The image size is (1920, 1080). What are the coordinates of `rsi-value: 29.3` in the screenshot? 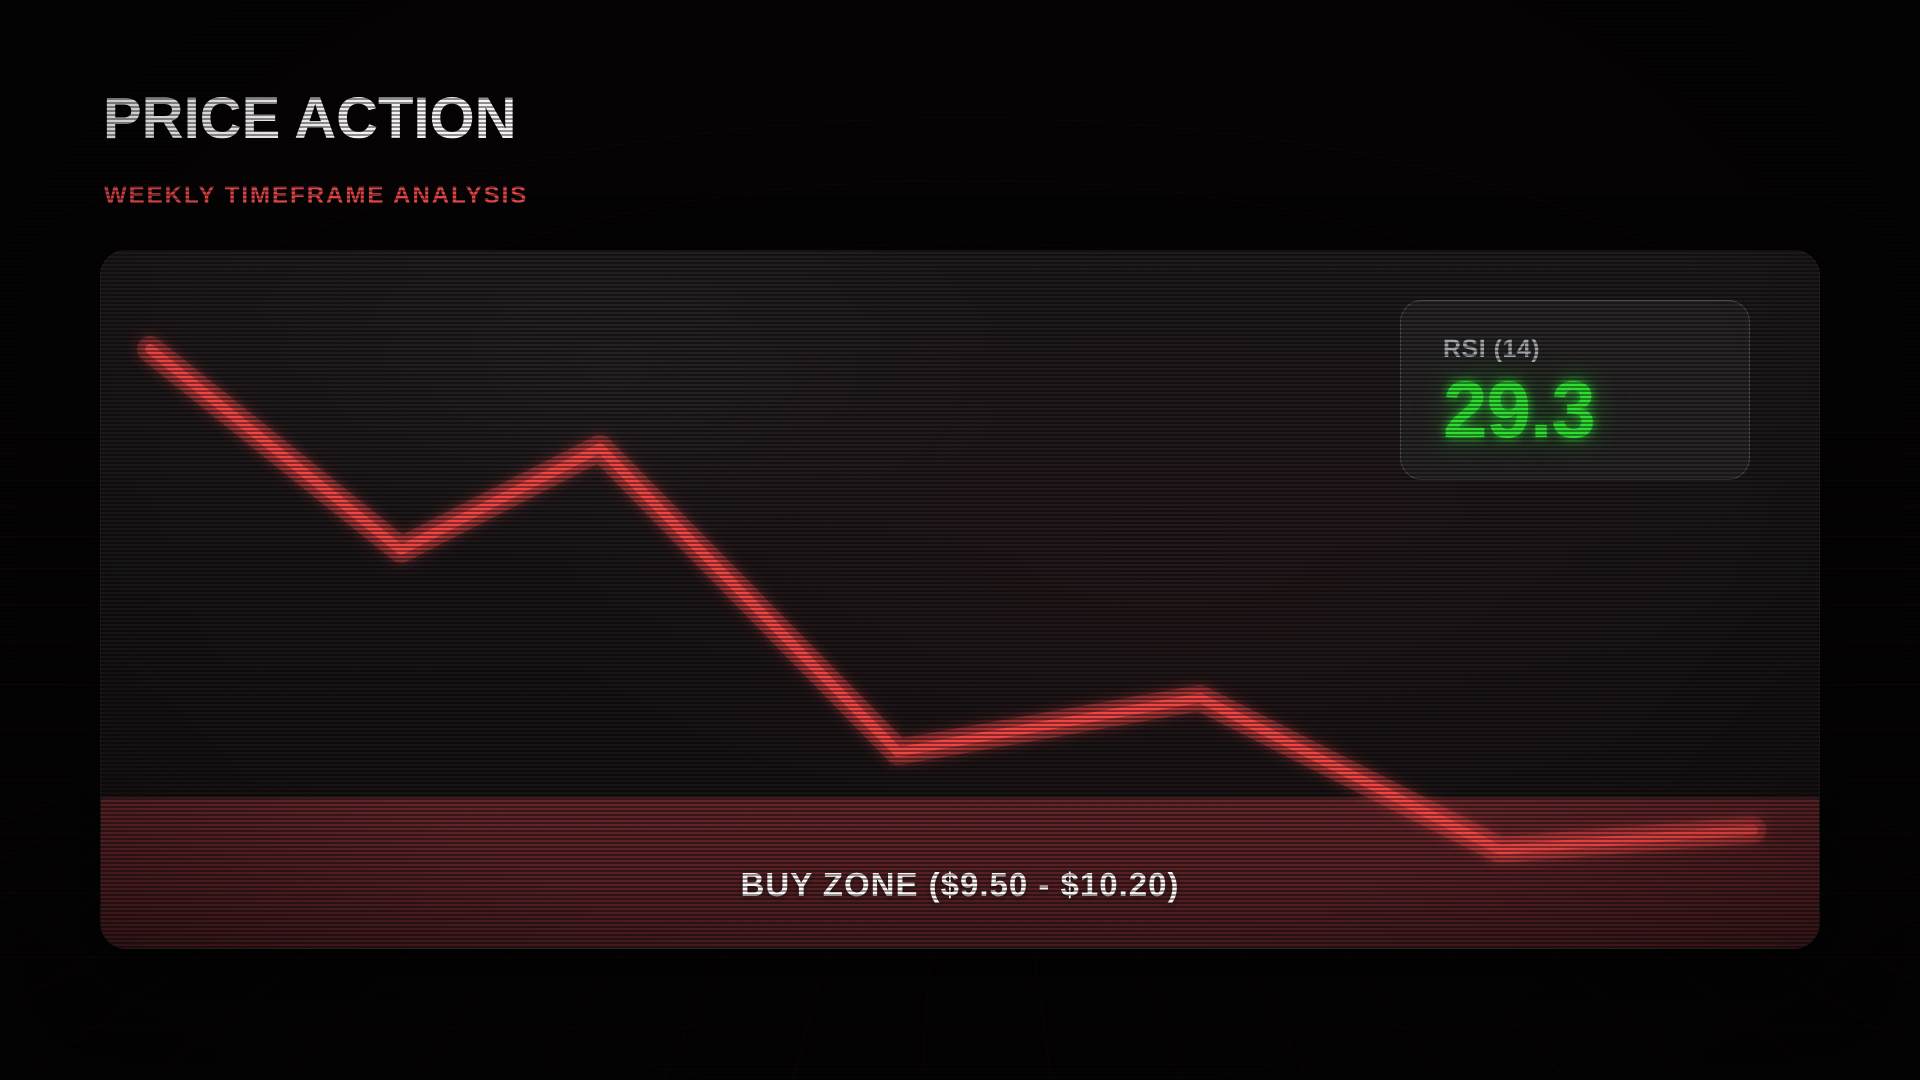 It's located at (1519, 409).